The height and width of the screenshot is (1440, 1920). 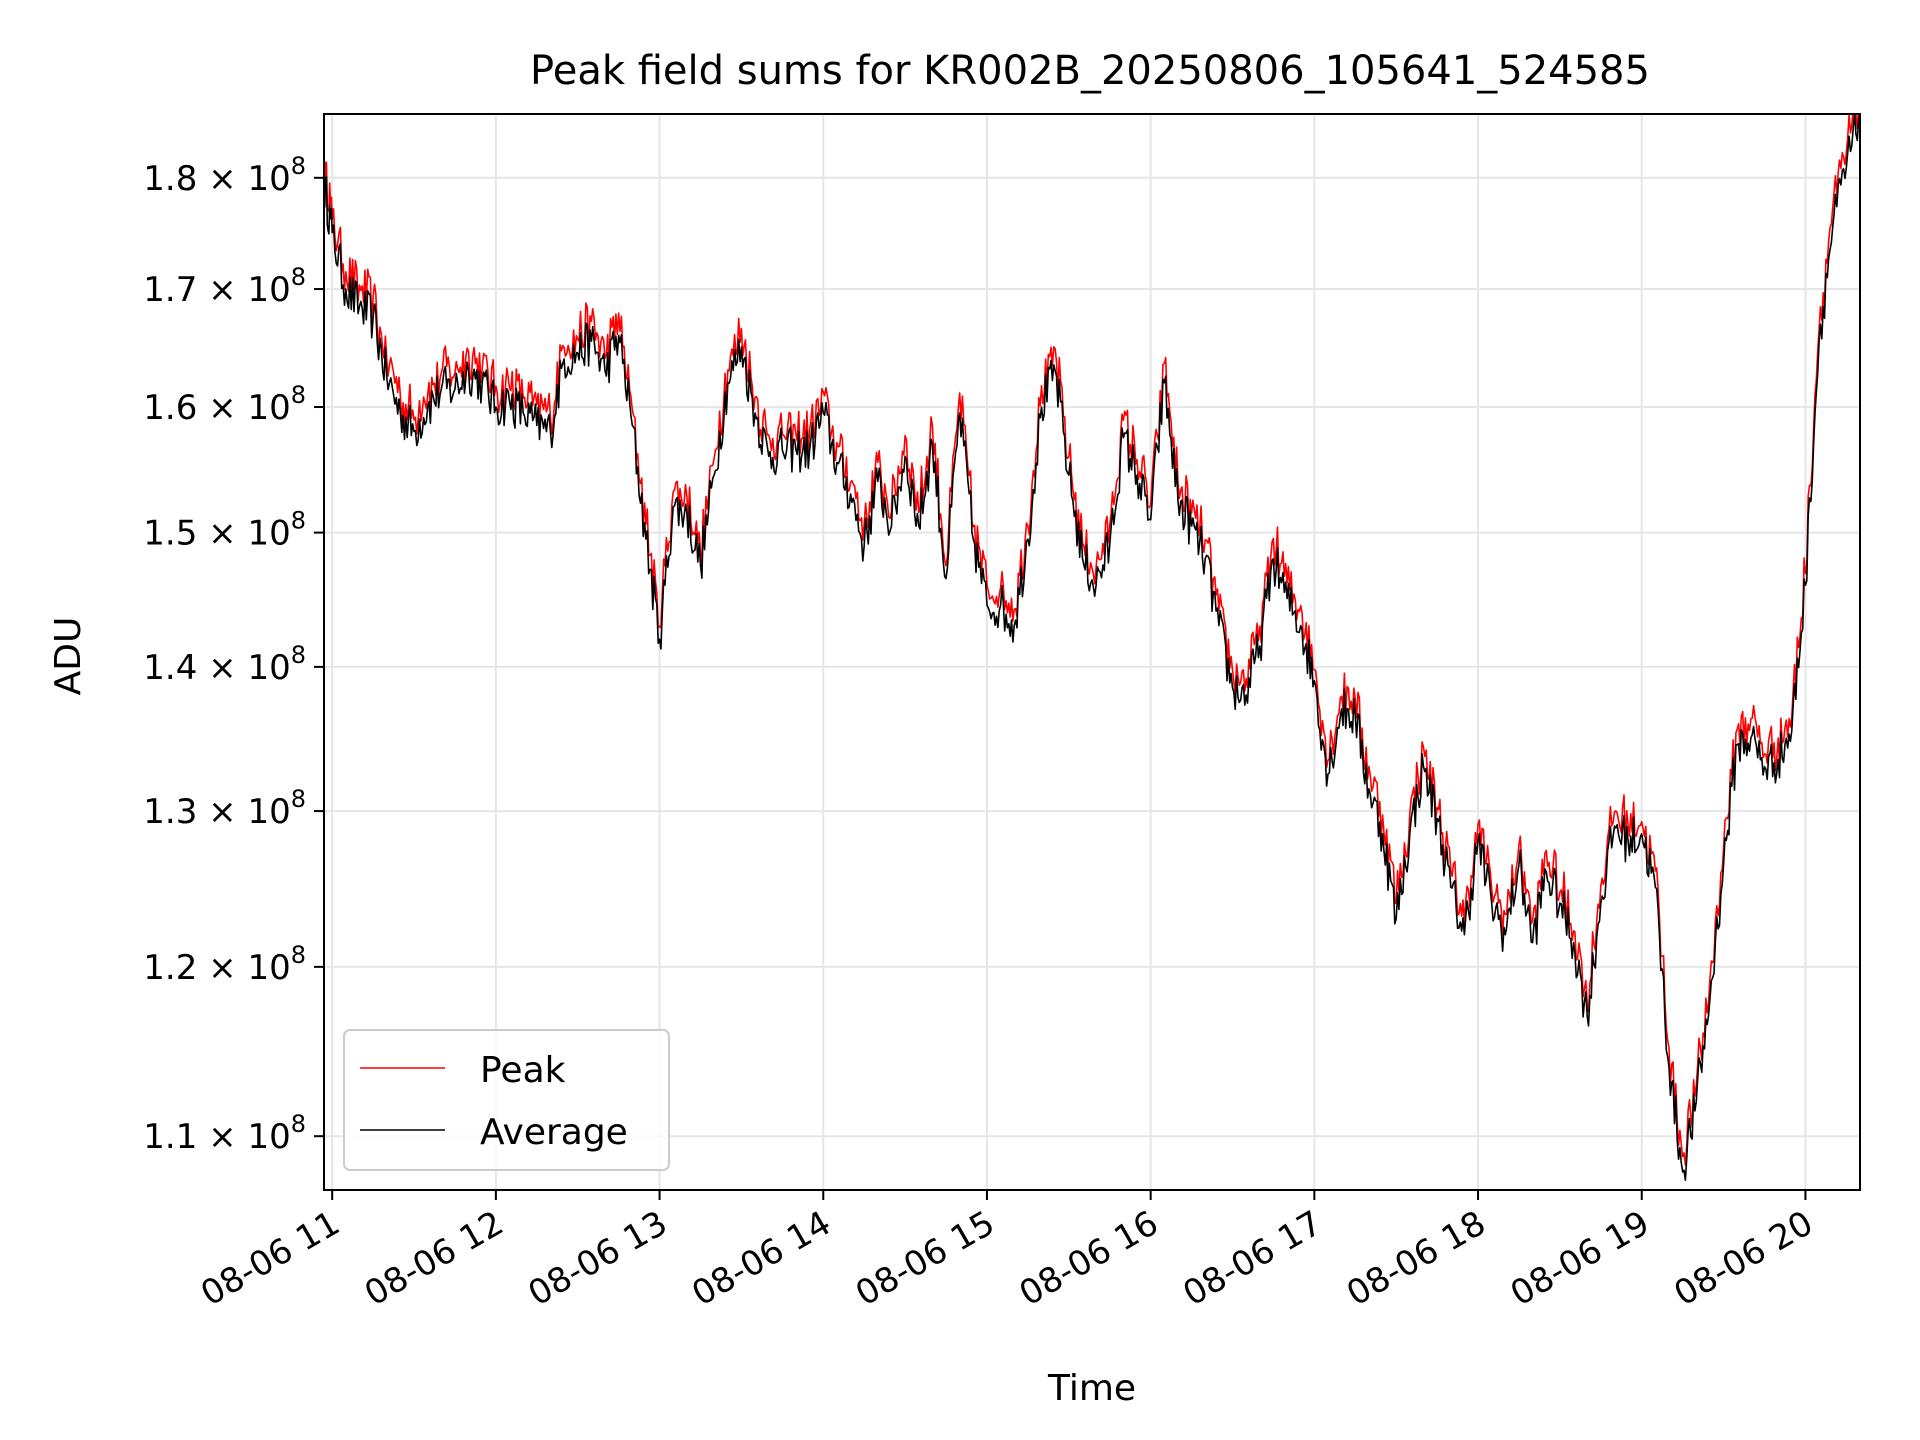 I want to click on y-tick-mantissa: 1.6, so click(x=170, y=408).